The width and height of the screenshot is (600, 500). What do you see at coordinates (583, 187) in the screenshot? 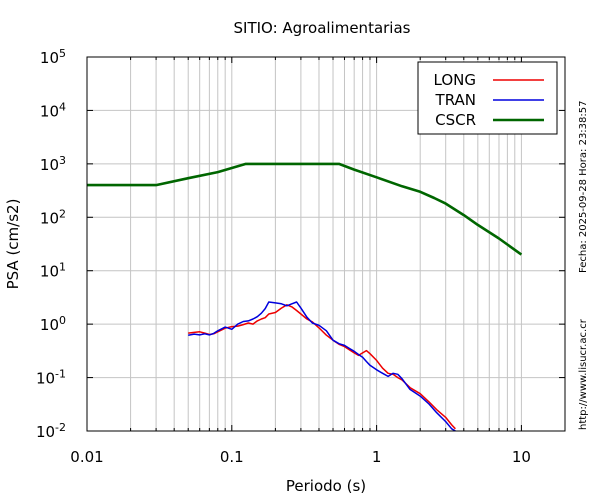
I see `timestamp-text: Fecha: 2025-09-28 Hora: 23:38:57` at bounding box center [583, 187].